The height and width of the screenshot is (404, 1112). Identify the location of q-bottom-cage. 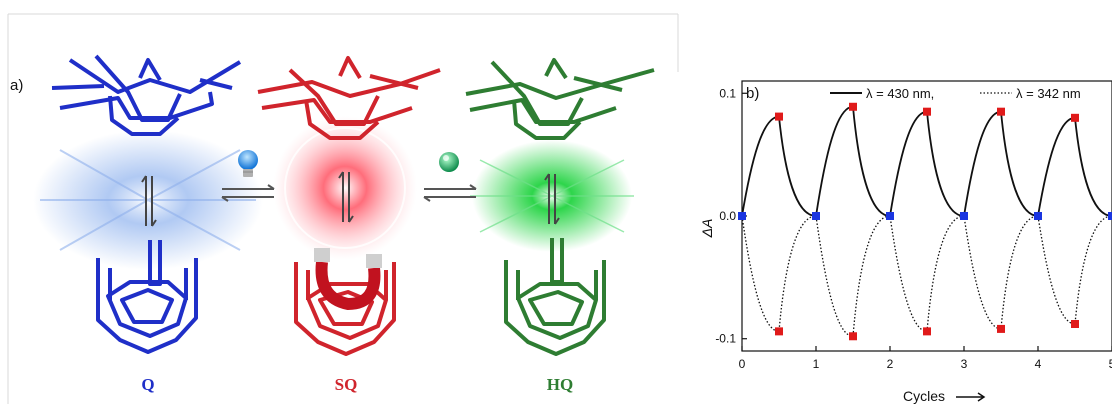
(147, 297).